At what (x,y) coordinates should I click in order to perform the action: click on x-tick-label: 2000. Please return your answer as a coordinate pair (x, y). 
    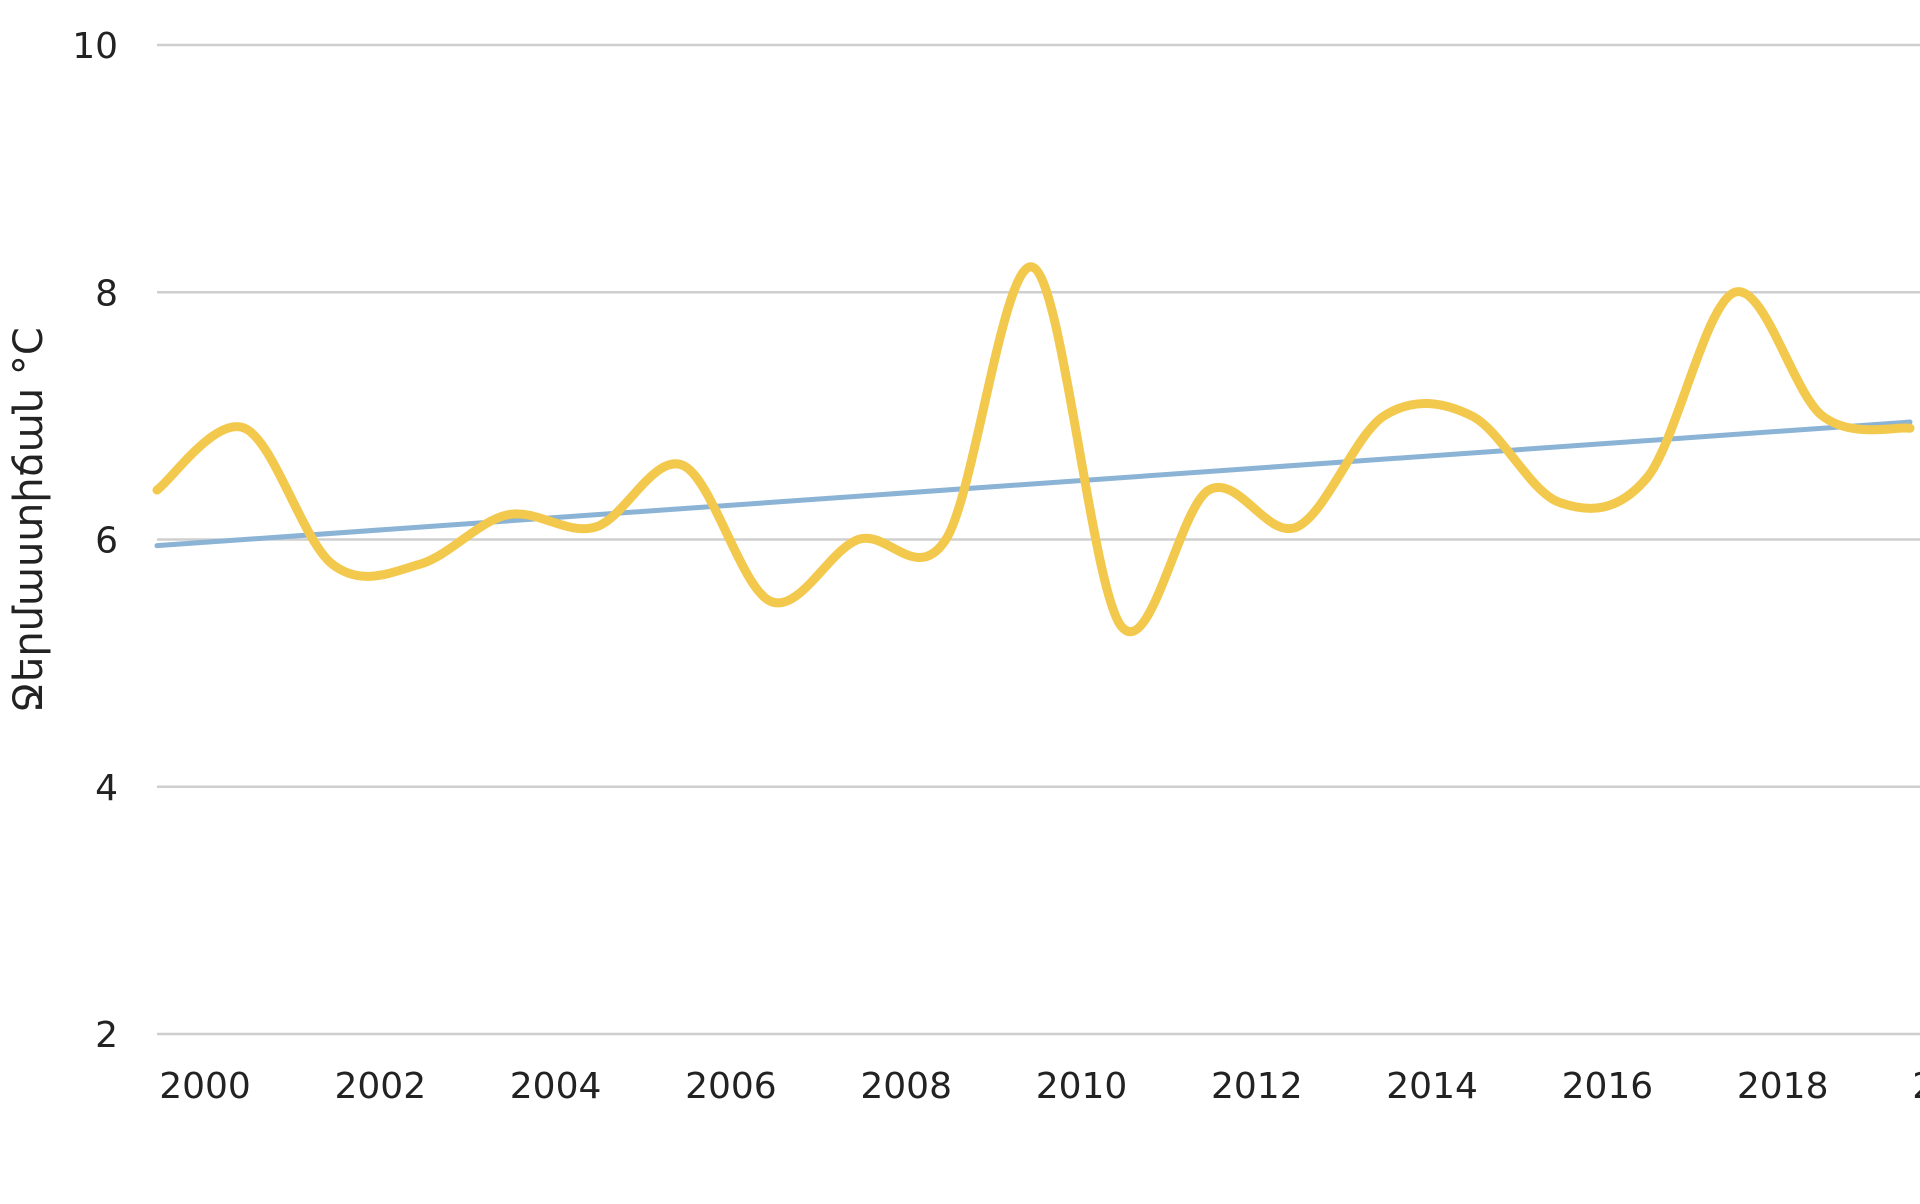
    Looking at the image, I should click on (205, 1086).